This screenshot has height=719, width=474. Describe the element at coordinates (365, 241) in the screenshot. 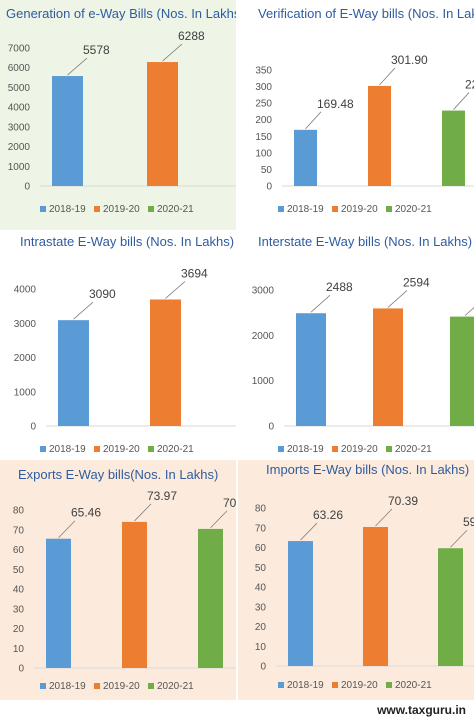

I see `chart-title: Interstate E-Way bills (Nos. In Lakhs)` at that location.